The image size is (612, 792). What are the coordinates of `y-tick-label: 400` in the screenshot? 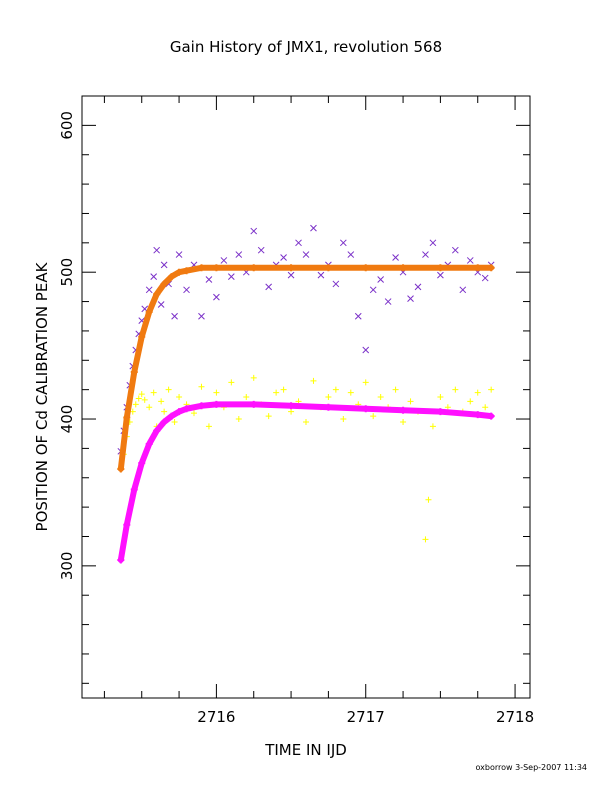 It's located at (67, 419).